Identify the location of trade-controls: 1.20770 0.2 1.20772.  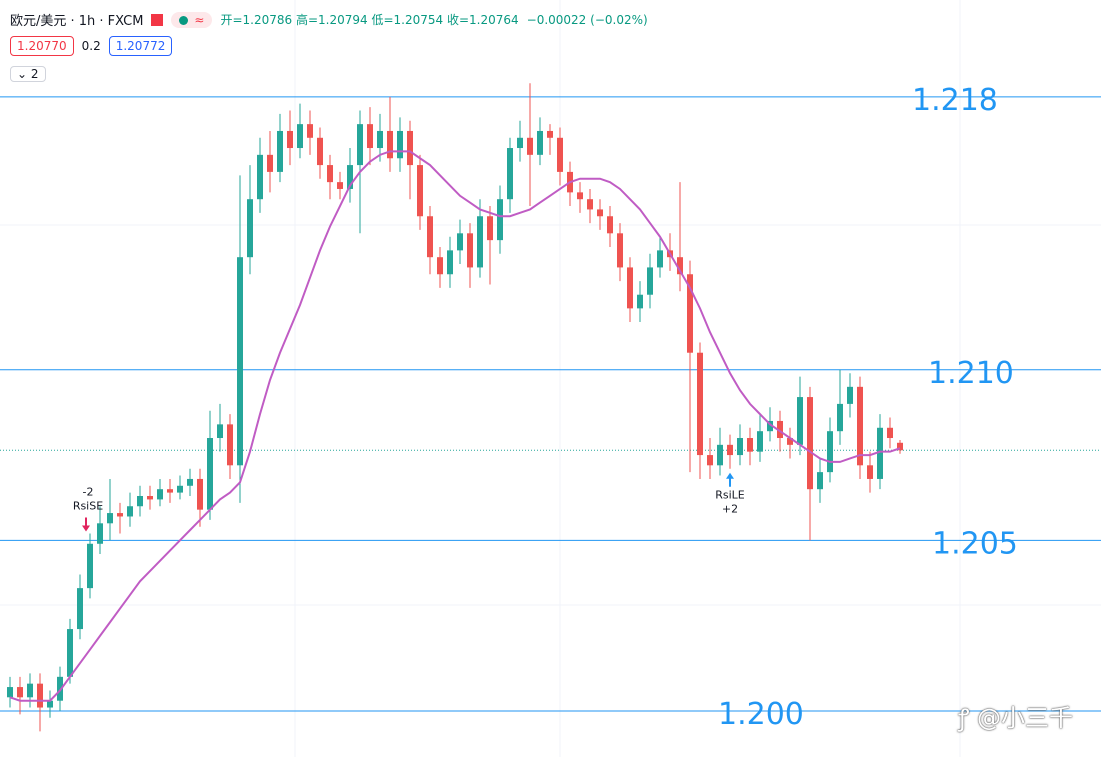
(91, 46).